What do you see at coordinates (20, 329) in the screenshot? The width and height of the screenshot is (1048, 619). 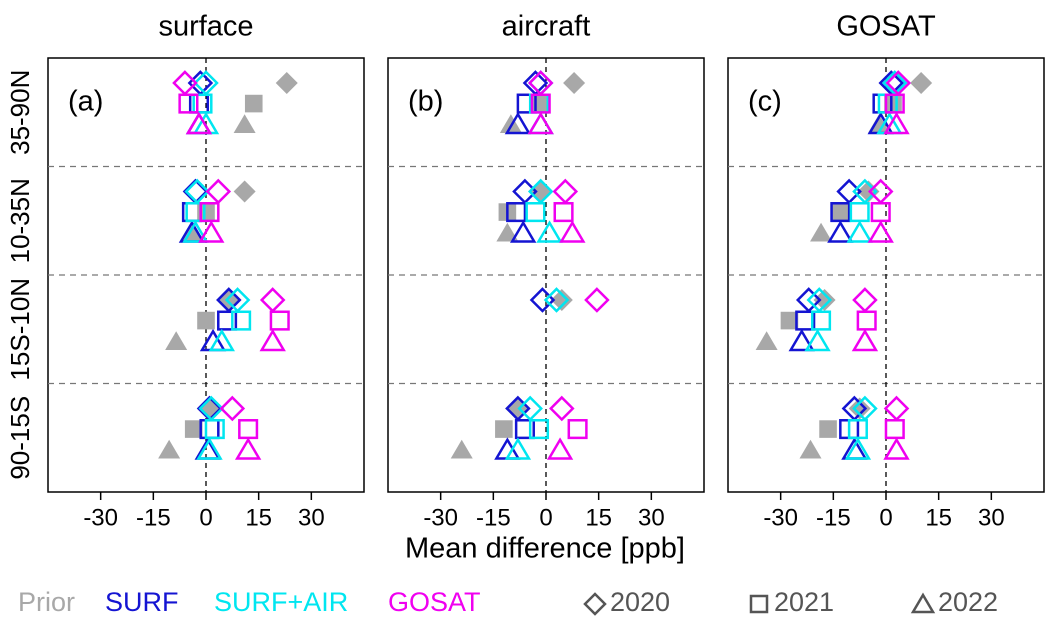 I see `row-label: 15S-10N` at bounding box center [20, 329].